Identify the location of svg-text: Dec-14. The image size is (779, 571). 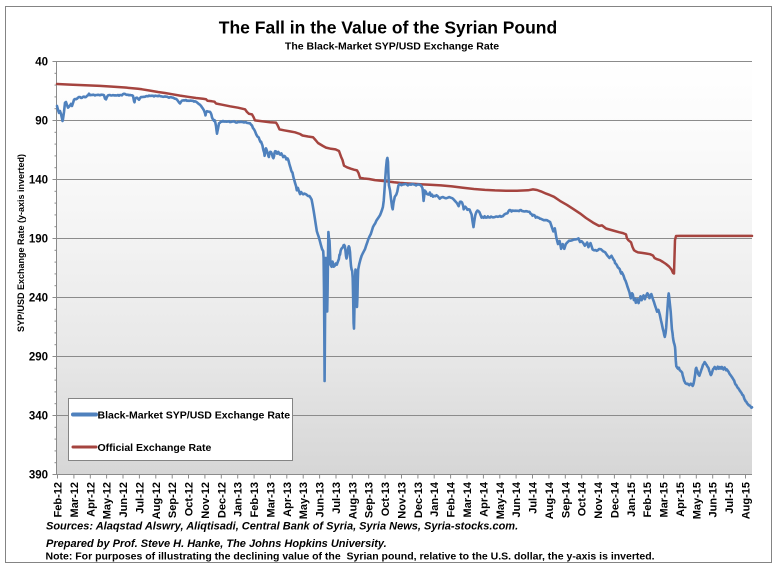
(615, 499).